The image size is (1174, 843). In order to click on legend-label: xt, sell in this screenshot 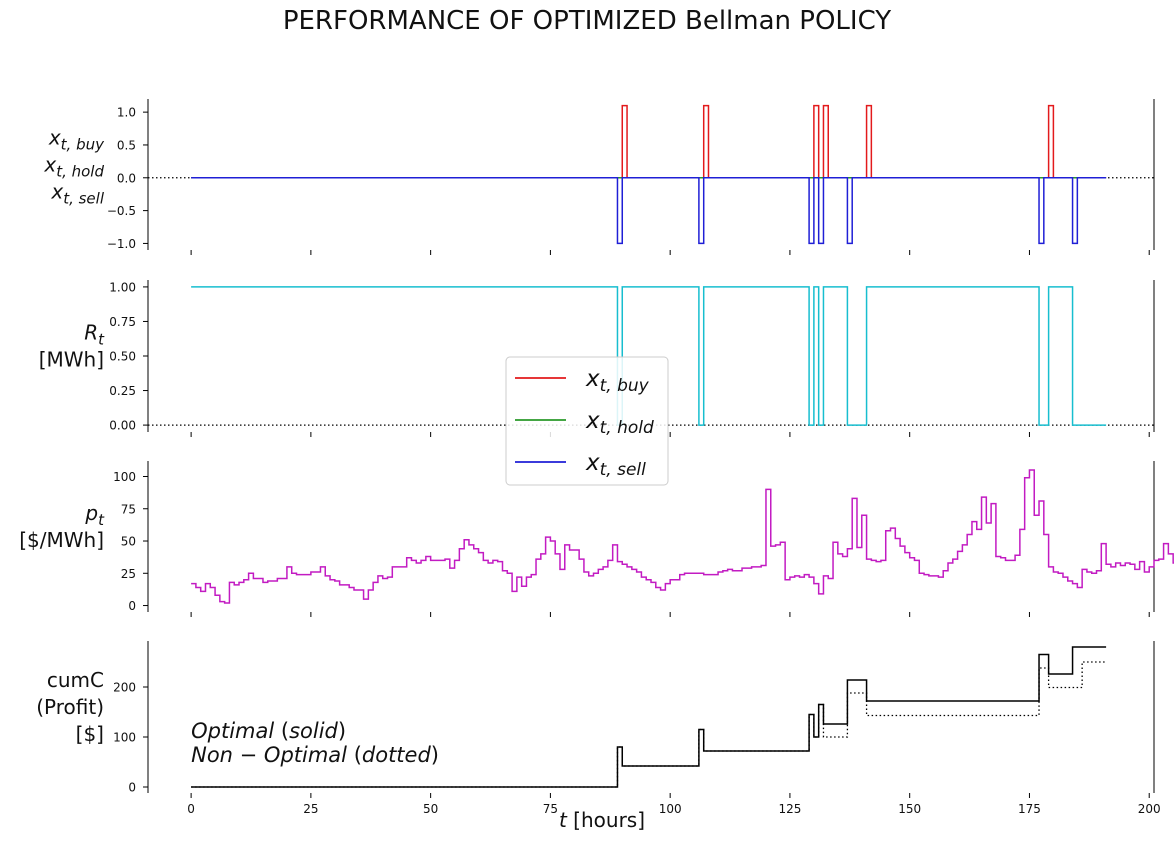, I will do `click(615, 465)`.